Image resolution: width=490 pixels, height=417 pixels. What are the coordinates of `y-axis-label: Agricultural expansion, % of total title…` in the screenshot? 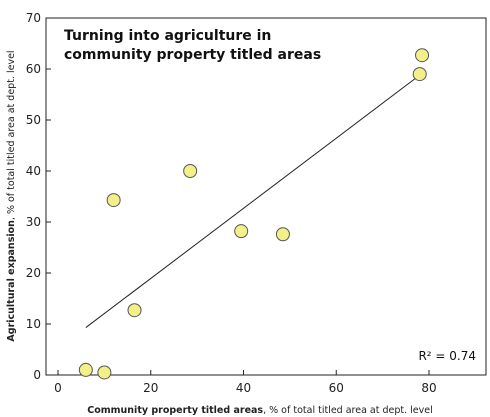 It's located at (11, 195).